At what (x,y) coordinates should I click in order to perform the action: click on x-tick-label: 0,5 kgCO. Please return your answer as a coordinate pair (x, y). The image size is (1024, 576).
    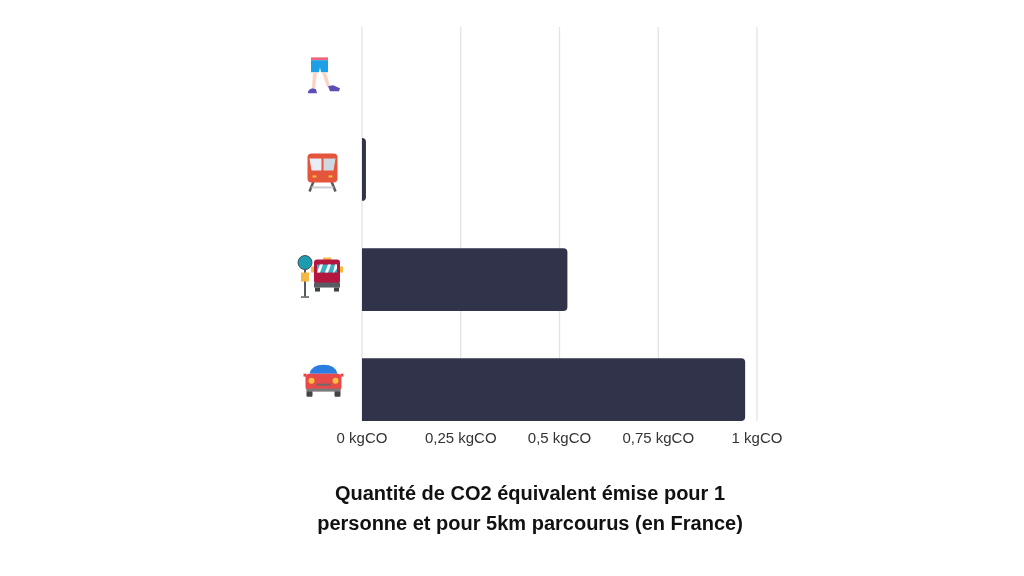
    Looking at the image, I should click on (559, 437).